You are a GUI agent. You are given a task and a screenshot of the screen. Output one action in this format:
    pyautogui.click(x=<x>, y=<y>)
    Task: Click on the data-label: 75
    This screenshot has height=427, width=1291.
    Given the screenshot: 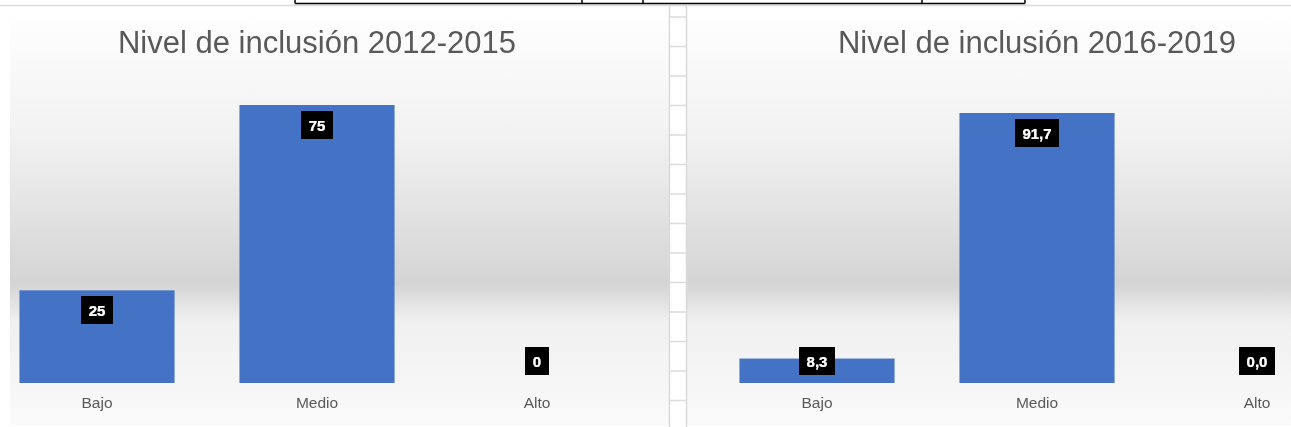 What is the action you would take?
    pyautogui.click(x=317, y=125)
    